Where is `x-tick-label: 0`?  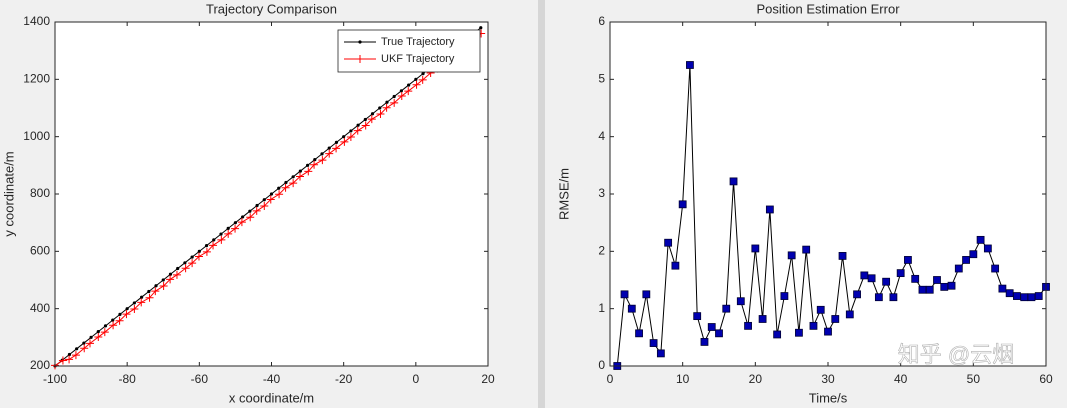 x-tick-label: 0 is located at coordinates (415, 379).